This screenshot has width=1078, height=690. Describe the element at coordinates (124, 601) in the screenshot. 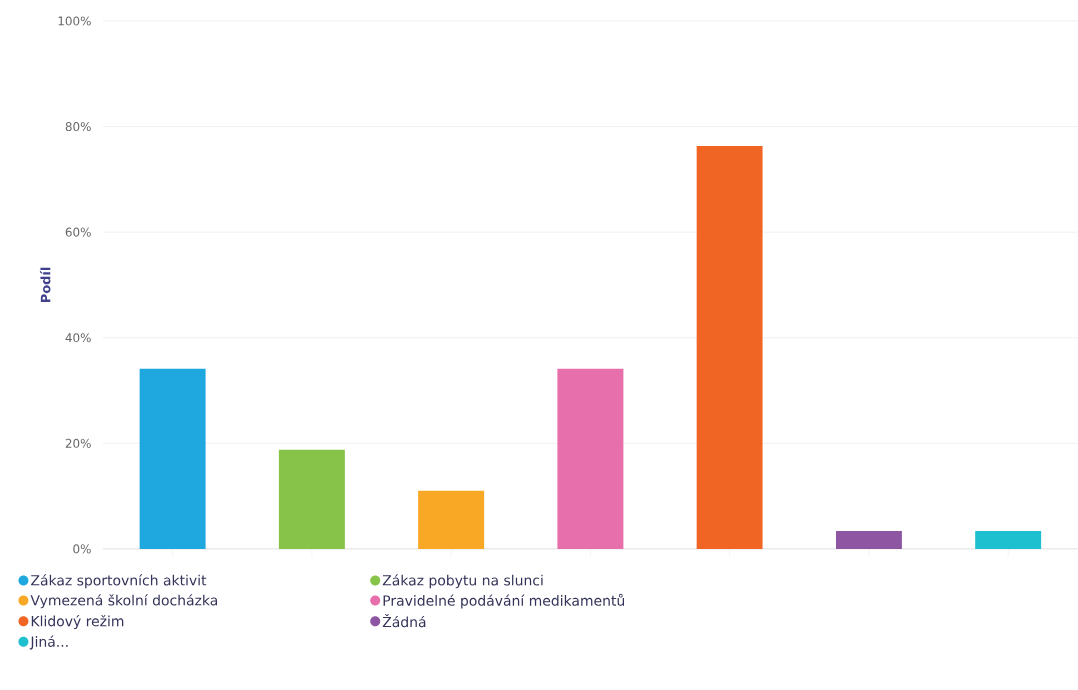

I see `legend-label: Vymezená školní docházka` at that location.